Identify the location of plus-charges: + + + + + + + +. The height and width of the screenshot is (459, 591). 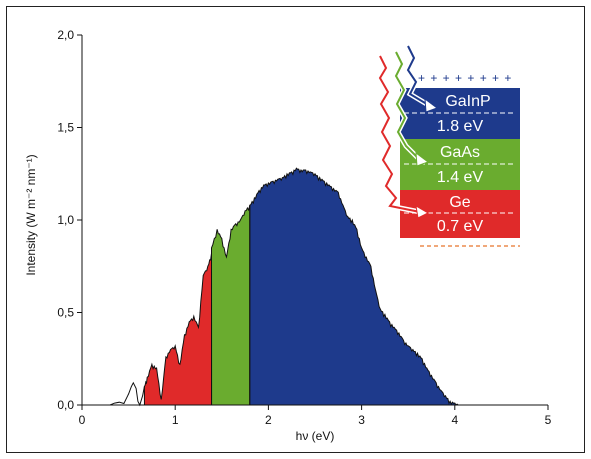
(465, 78).